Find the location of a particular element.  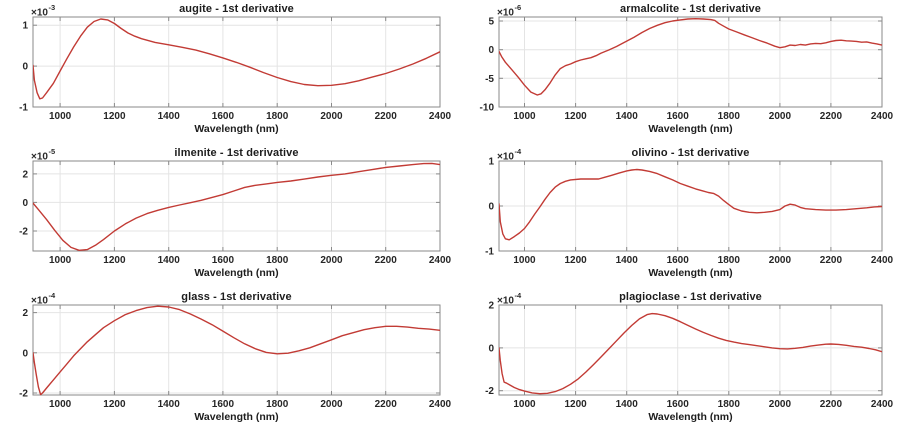

exponent-power: -5 is located at coordinates (52, 151).